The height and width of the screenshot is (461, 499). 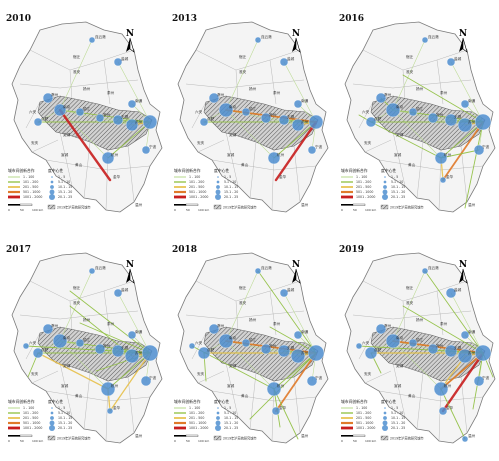 What do you see at coordinates (420, 108) in the screenshot?
I see `city-label: 镇江` at bounding box center [420, 108].